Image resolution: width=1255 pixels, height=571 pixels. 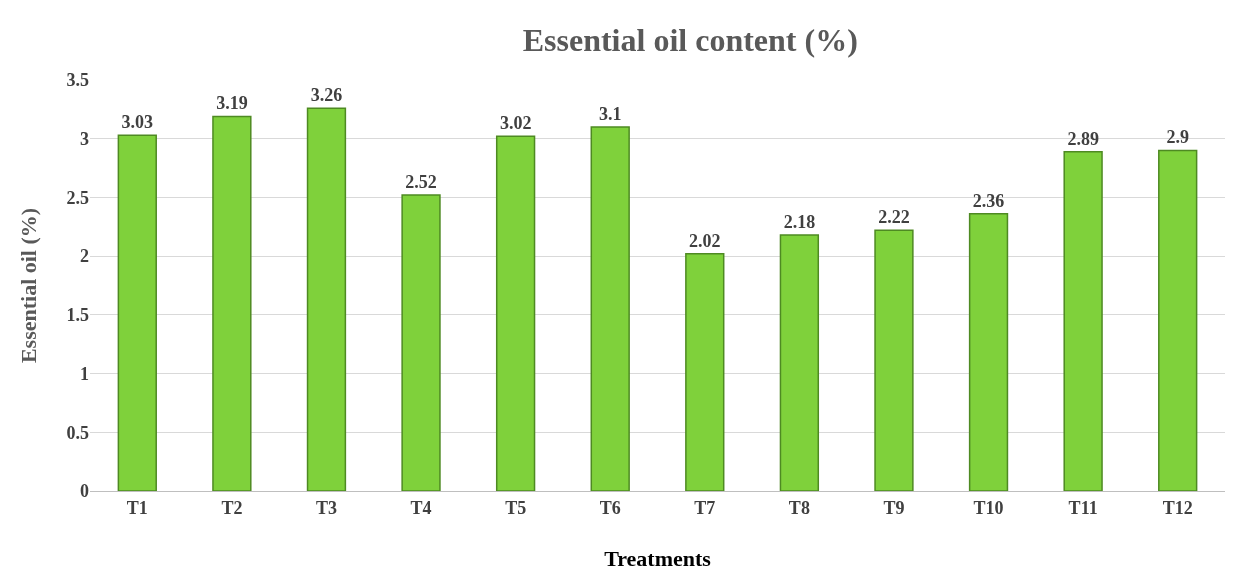 What do you see at coordinates (705, 240) in the screenshot?
I see `data-label: 2.02` at bounding box center [705, 240].